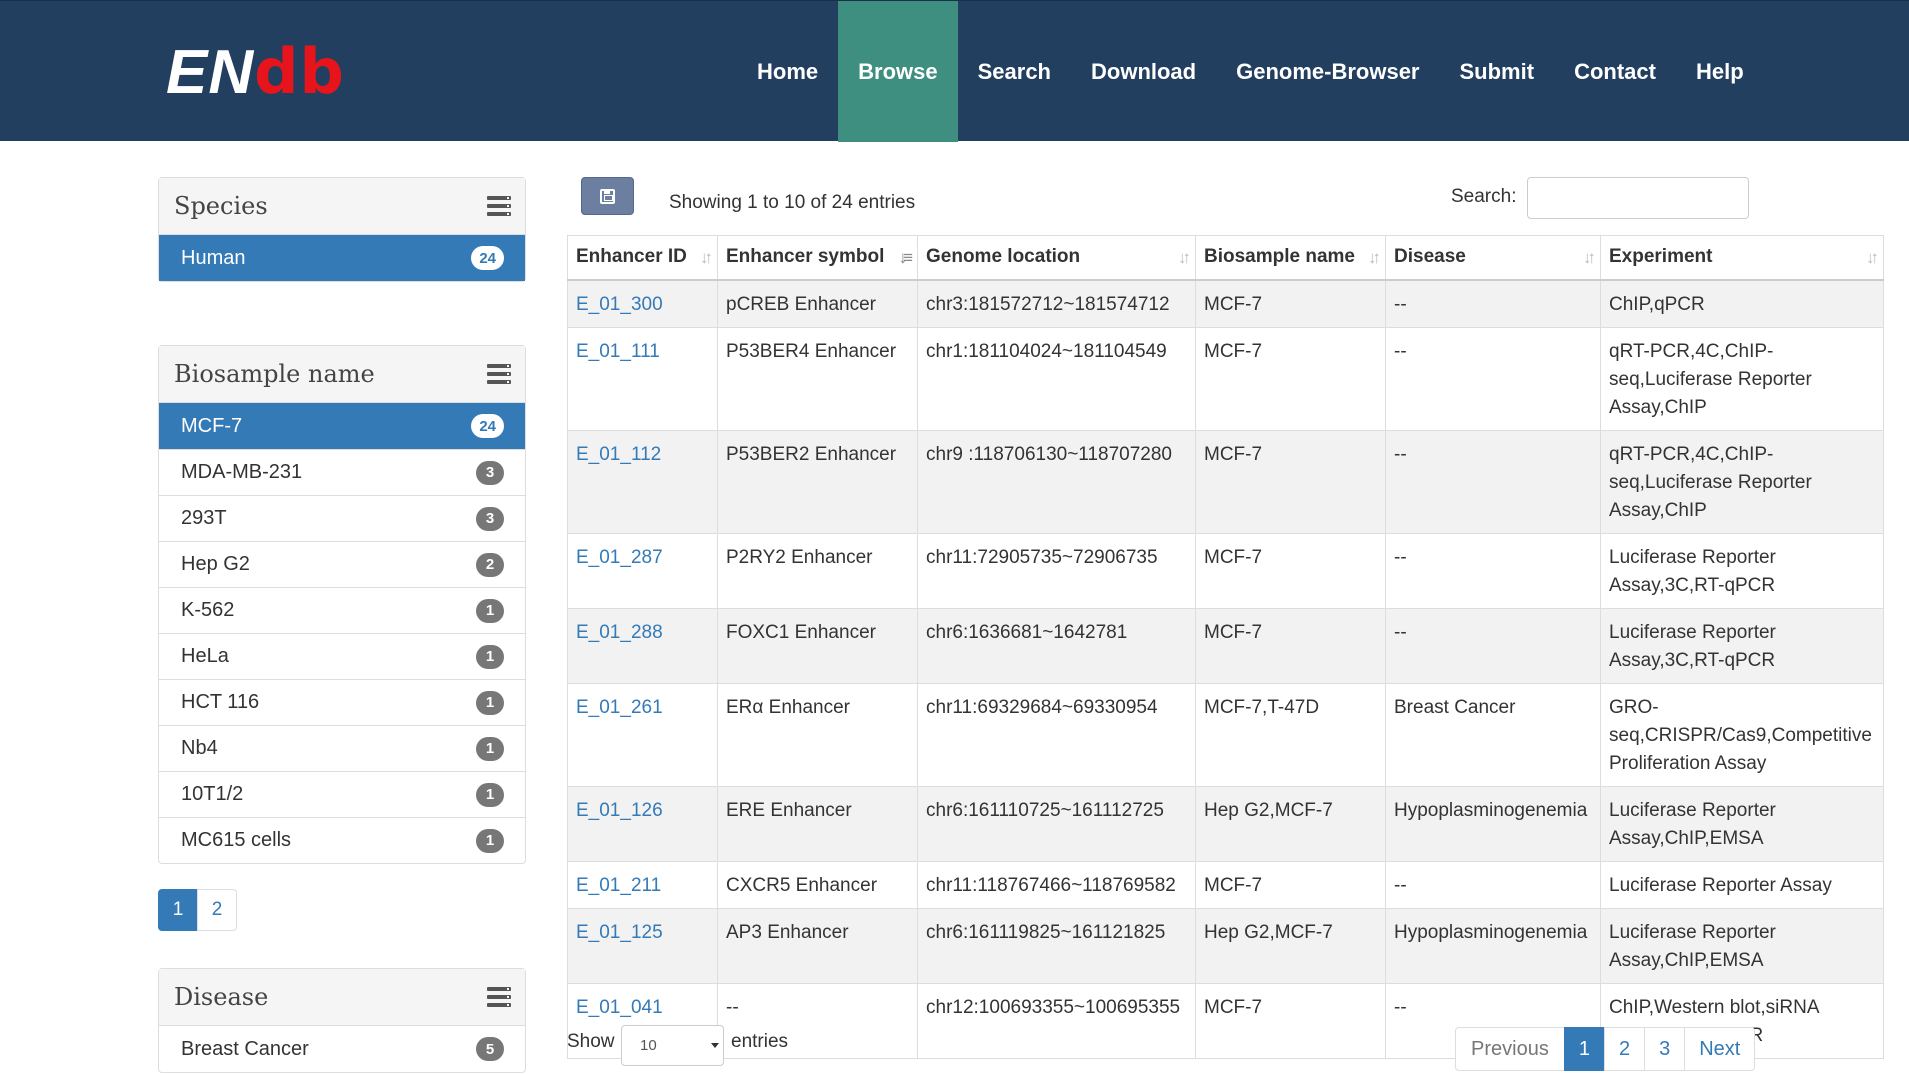 The image size is (1909, 1075). I want to click on nav-search: Search, so click(1014, 71).